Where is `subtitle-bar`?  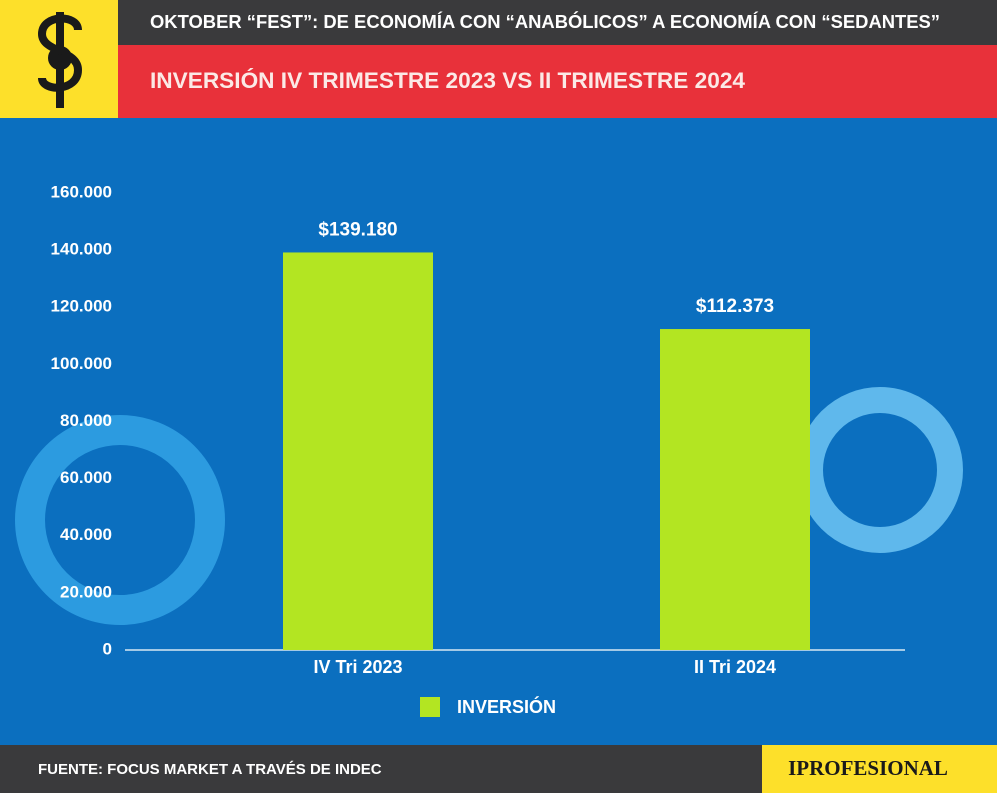
subtitle-bar is located at coordinates (498, 81).